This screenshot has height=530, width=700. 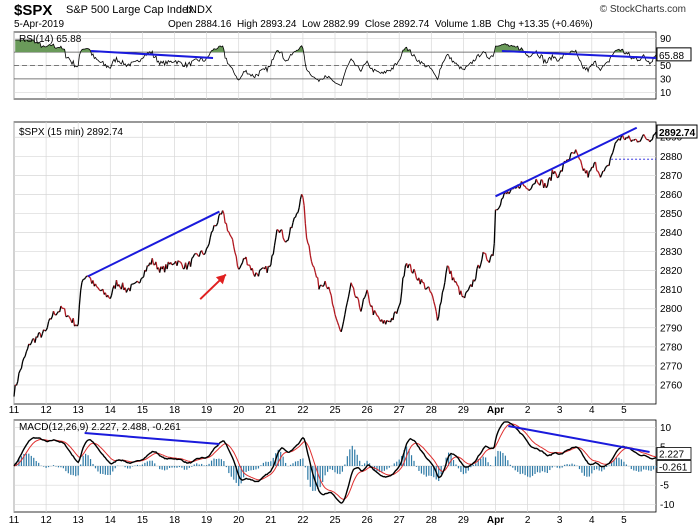 I want to click on x-tick-label: 28, so click(x=432, y=410).